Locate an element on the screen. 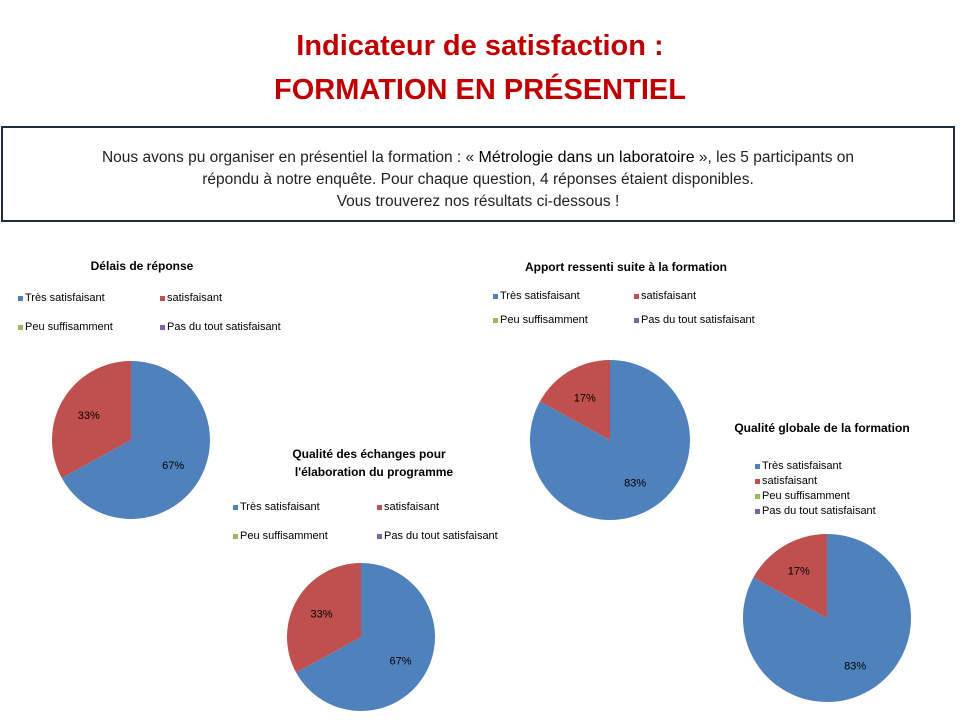 This screenshot has width=960, height=720. chart-title: Qualité des échanges pour is located at coordinates (369, 454).